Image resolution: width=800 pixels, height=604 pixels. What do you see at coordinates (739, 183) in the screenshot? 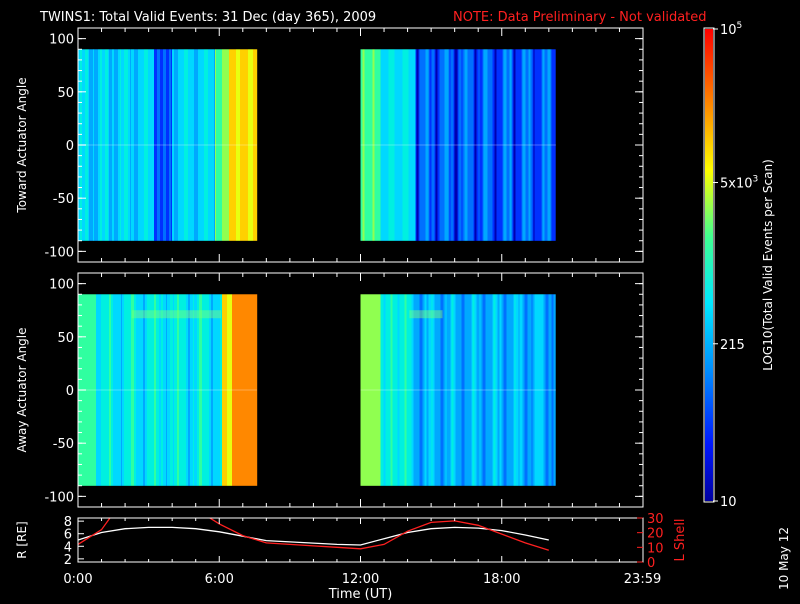
I see `colorbar-tick-label: 5x10³` at bounding box center [739, 183].